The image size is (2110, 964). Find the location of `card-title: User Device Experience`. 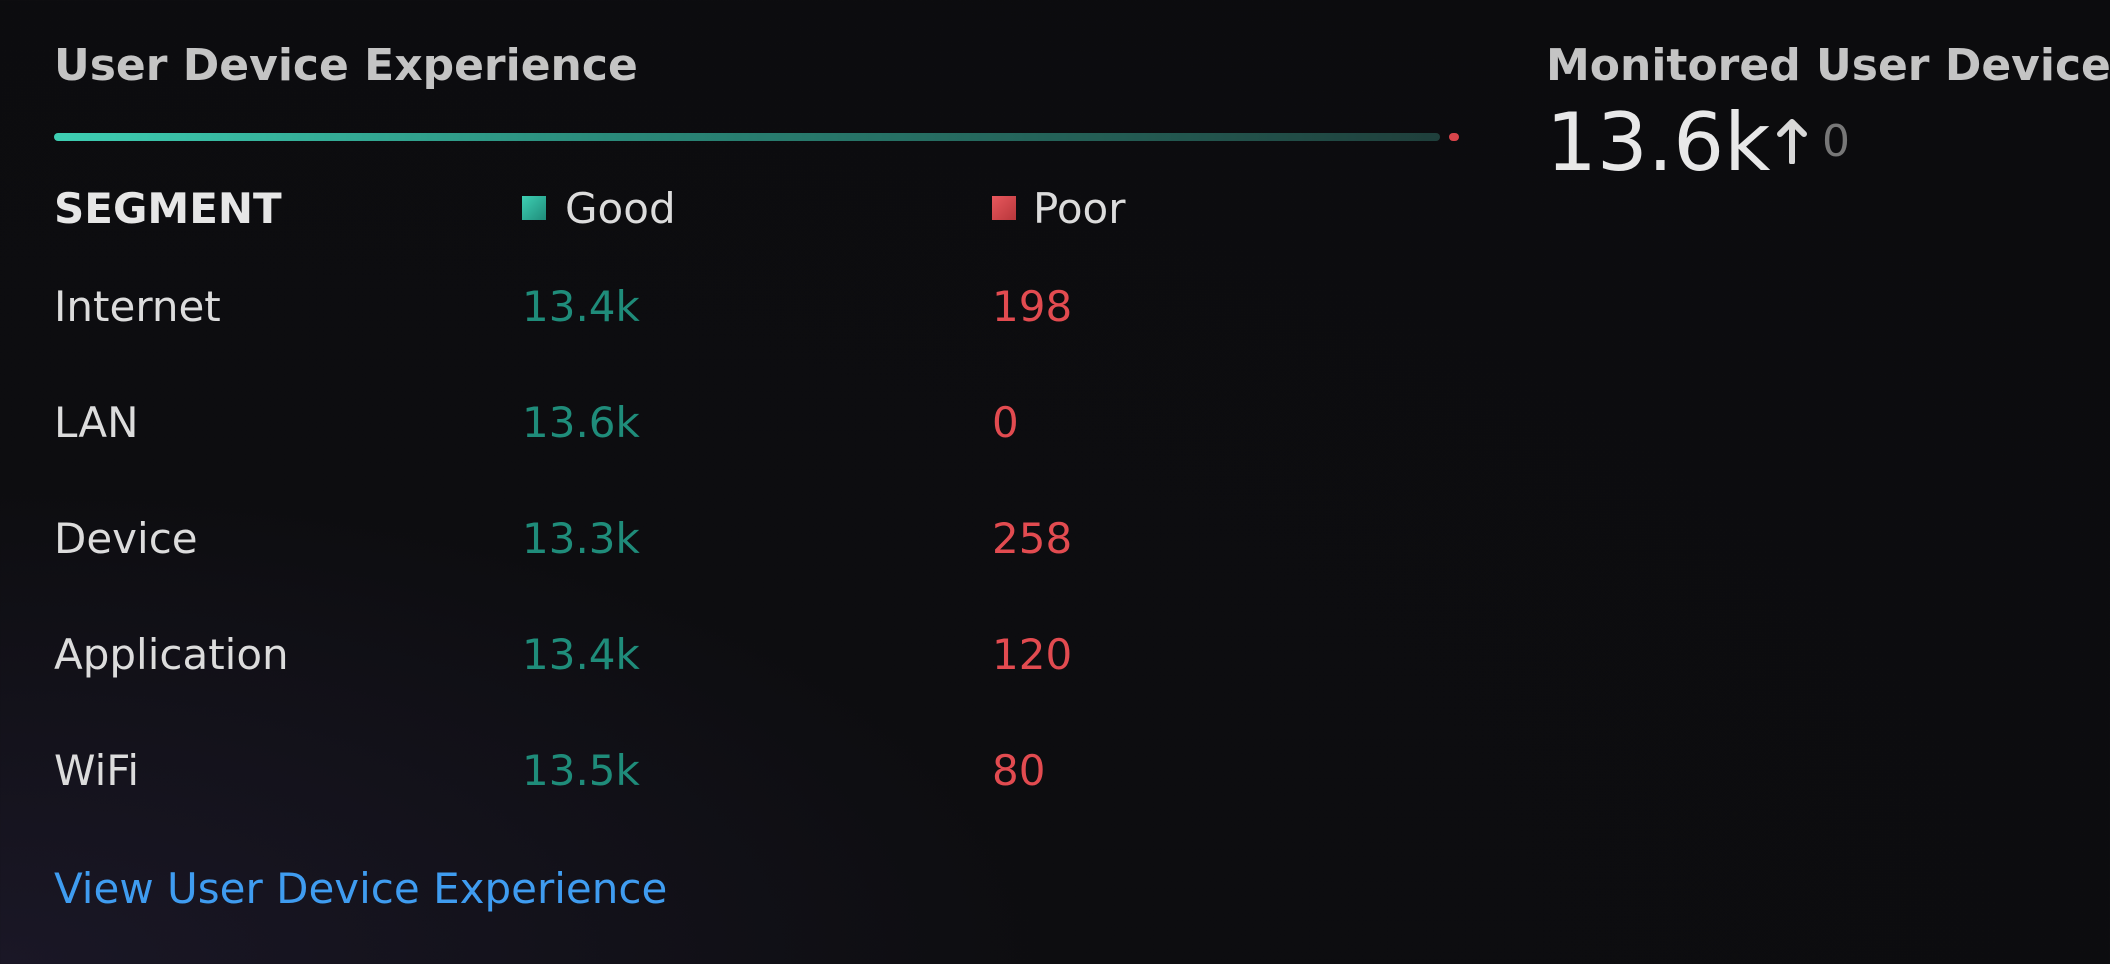

card-title: User Device Experience is located at coordinates (346, 65).